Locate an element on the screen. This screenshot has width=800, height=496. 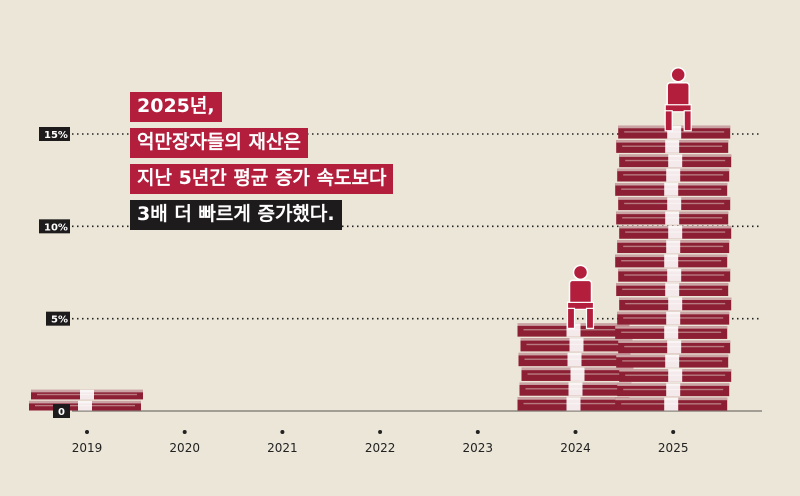
headline-line-2: 억만장자들의 재산은 is located at coordinates (219, 143).